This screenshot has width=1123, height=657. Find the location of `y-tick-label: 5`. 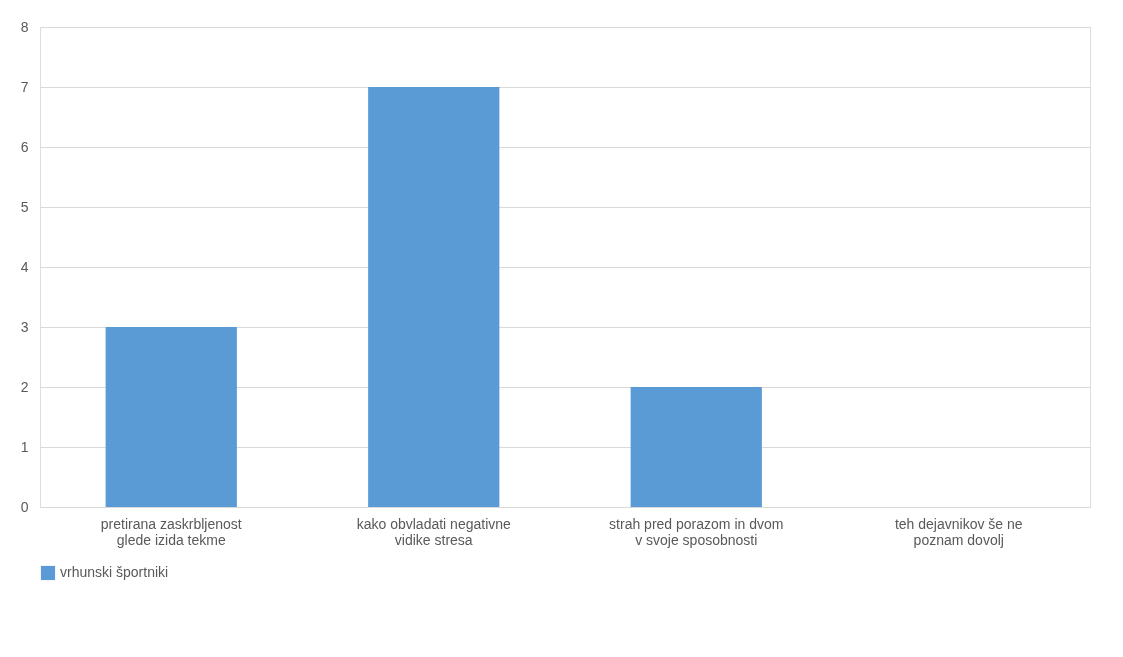

y-tick-label: 5 is located at coordinates (24, 206).